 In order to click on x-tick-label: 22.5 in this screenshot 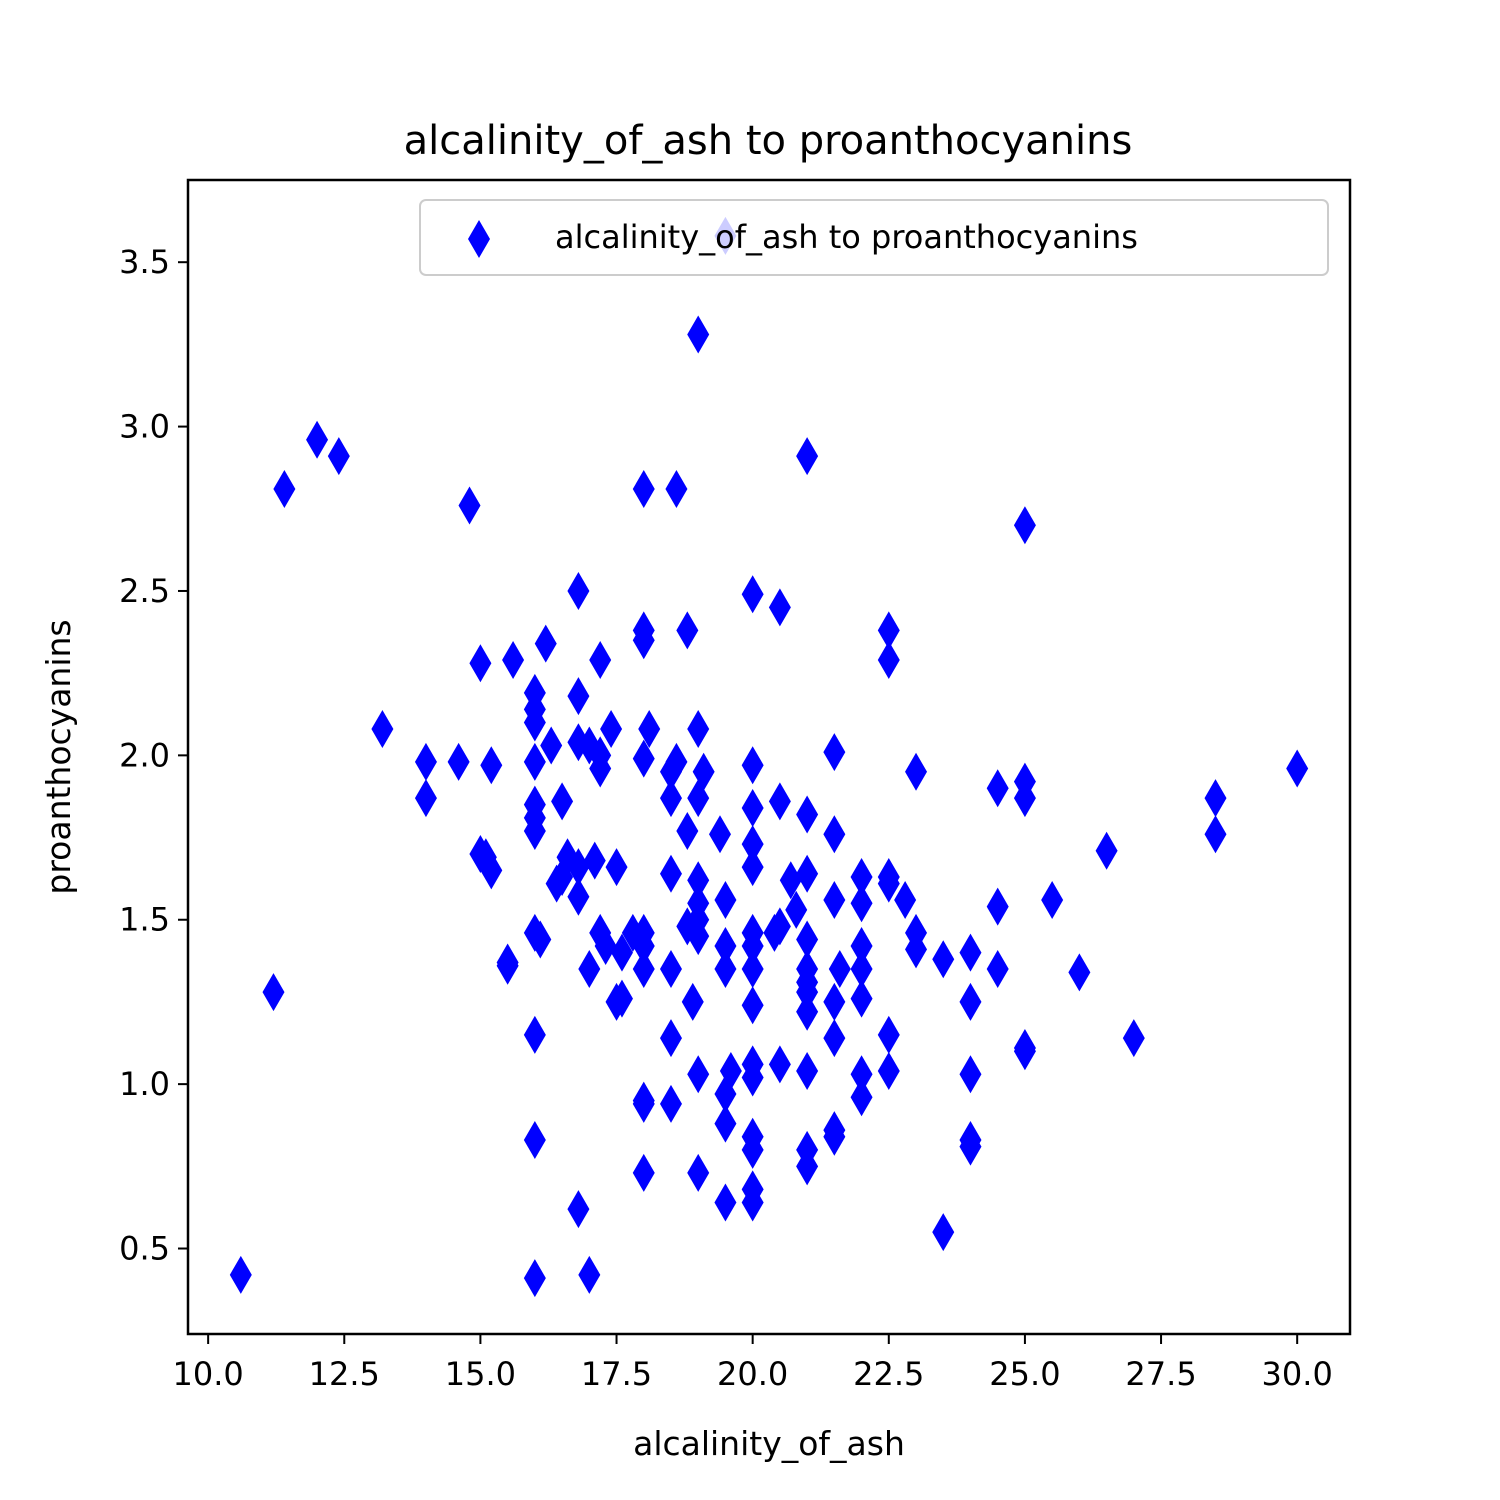, I will do `click(888, 1374)`.